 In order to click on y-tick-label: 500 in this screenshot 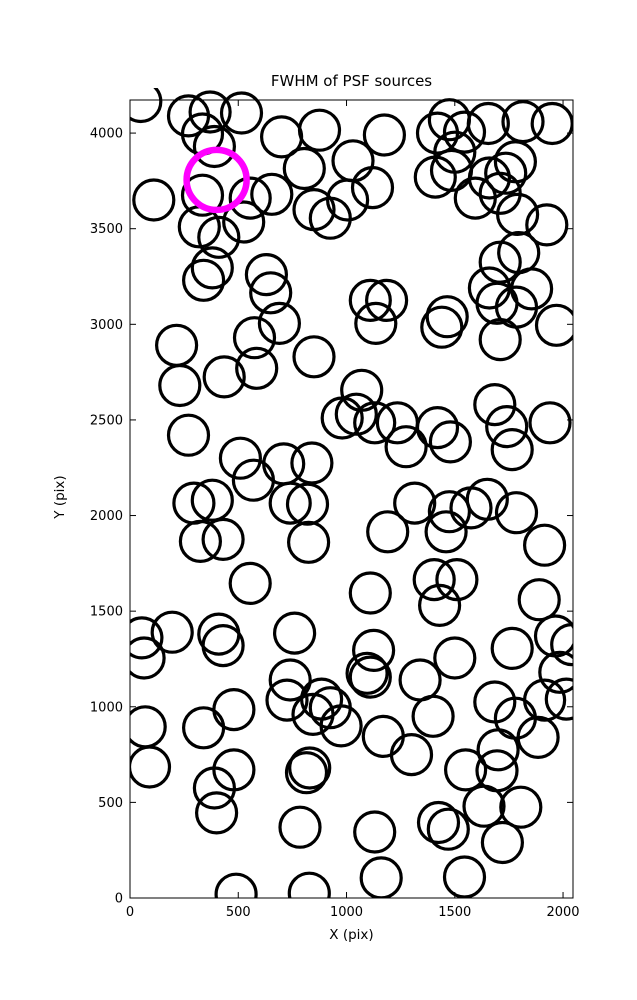, I will do `click(110, 803)`.